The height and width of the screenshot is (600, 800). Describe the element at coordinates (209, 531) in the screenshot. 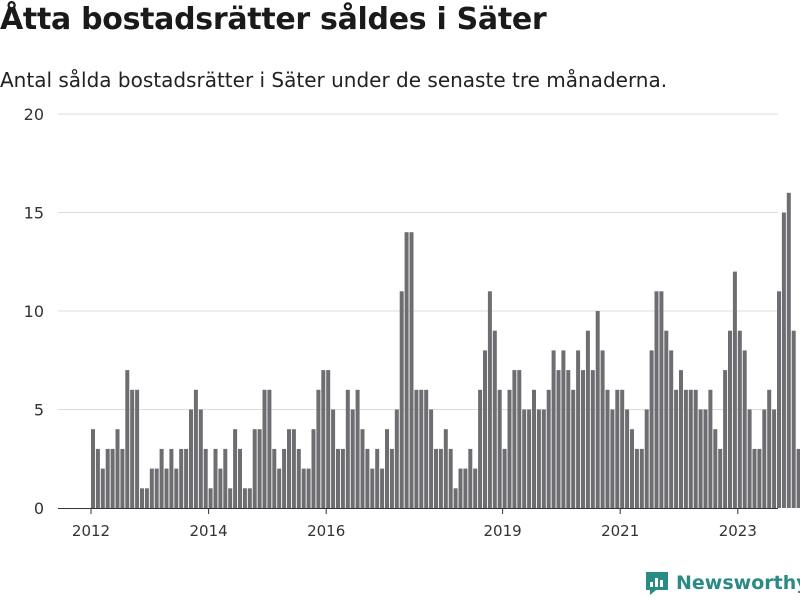

I see `x-tick-label: 2014` at that location.